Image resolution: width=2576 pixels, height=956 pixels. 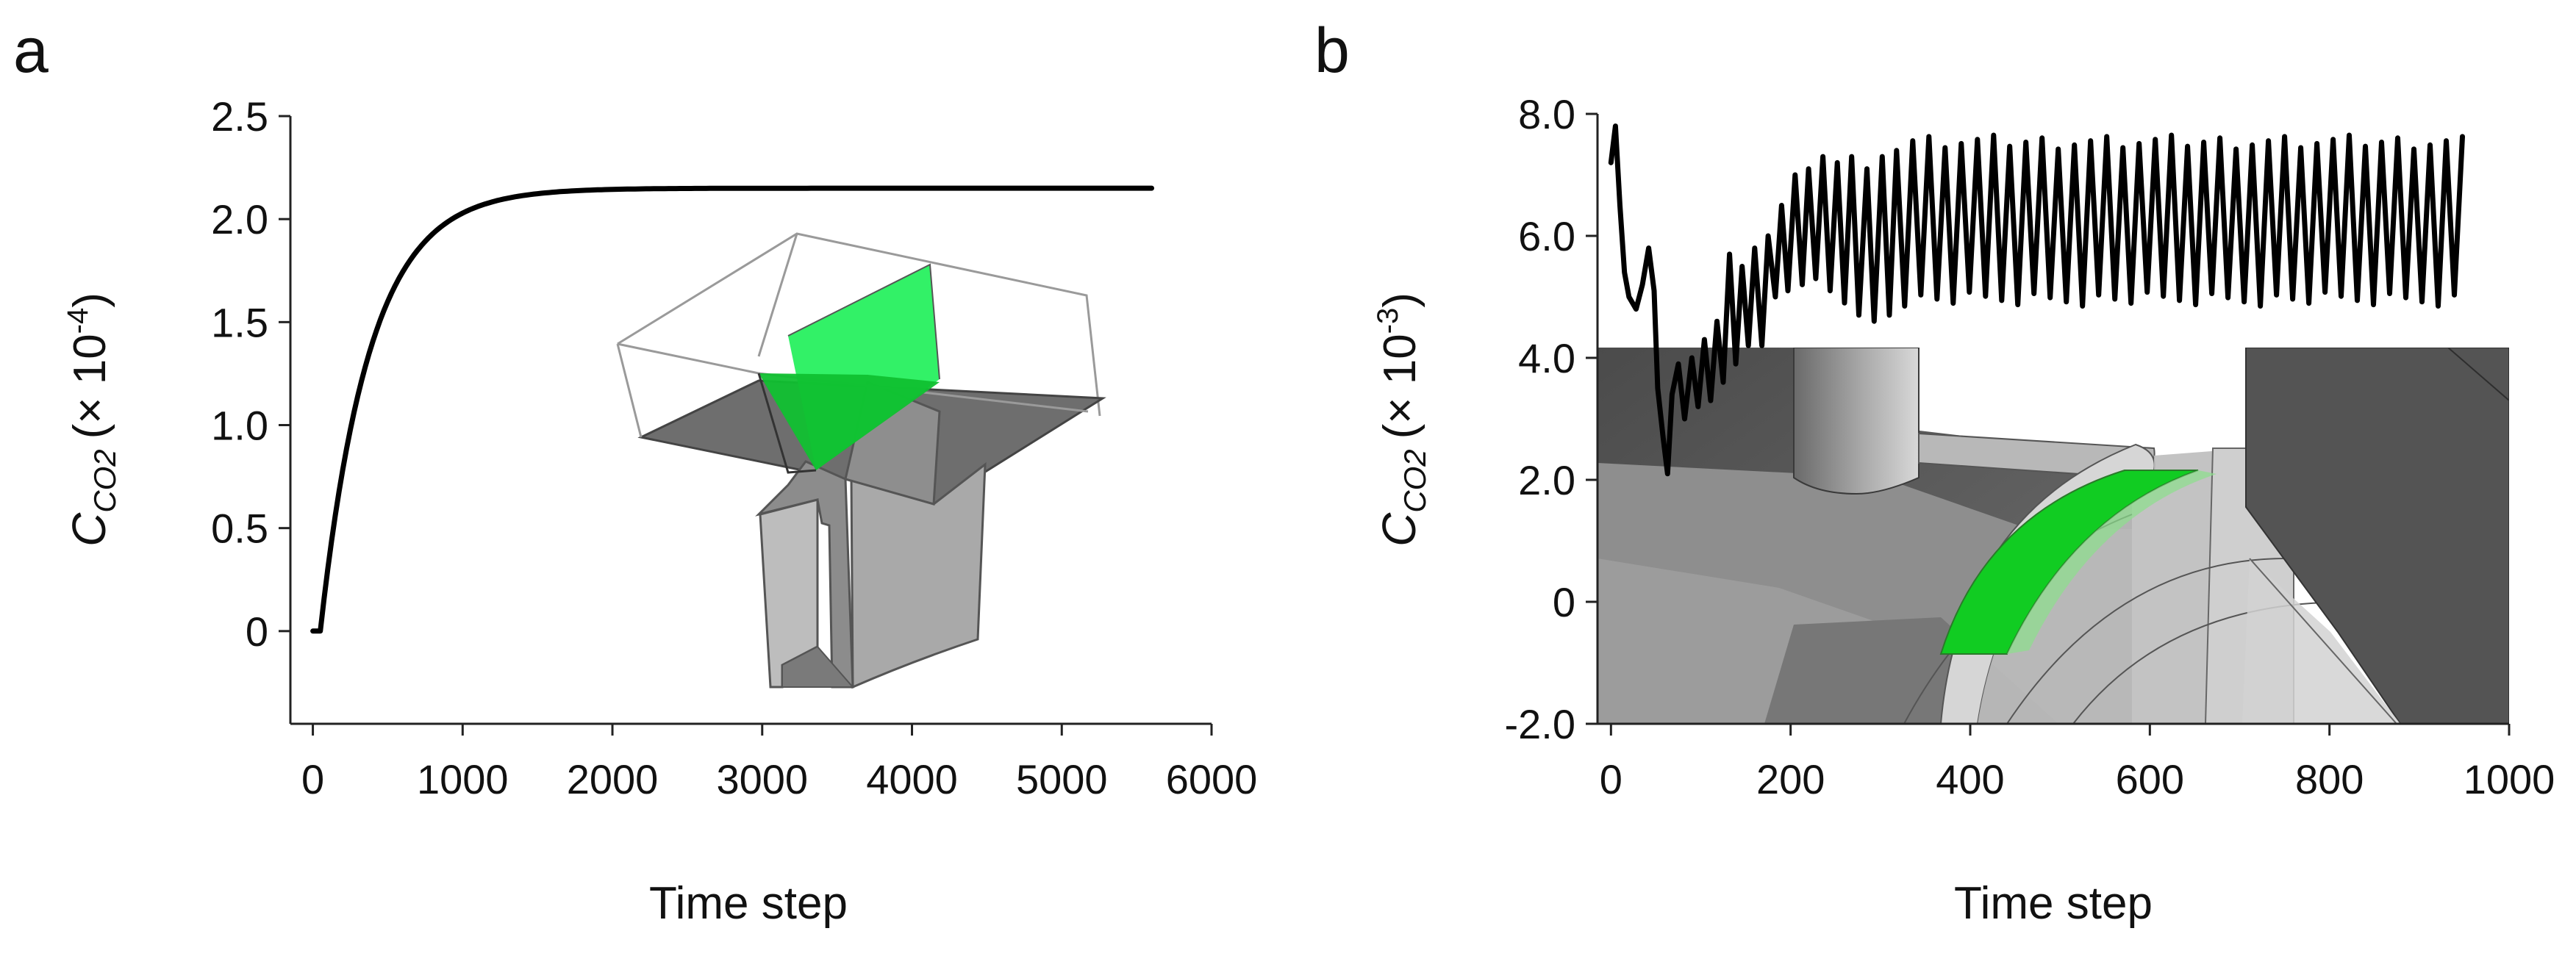 What do you see at coordinates (1611, 779) in the screenshot?
I see `x-tick-label-b: 0` at bounding box center [1611, 779].